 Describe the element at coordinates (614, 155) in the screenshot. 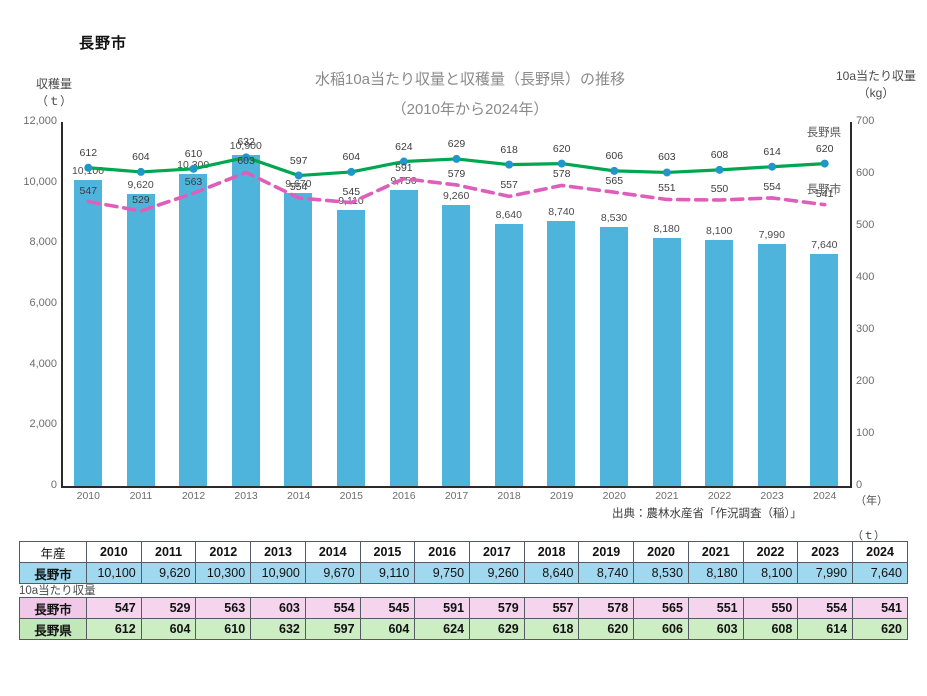

I see `pref-yield-value-label: 606` at that location.